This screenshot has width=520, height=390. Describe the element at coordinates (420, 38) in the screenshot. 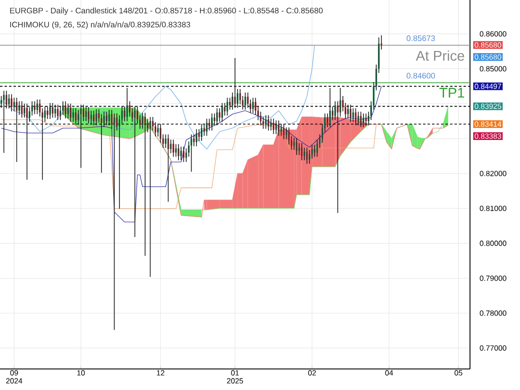

I see `annotation: 0.85673` at that location.